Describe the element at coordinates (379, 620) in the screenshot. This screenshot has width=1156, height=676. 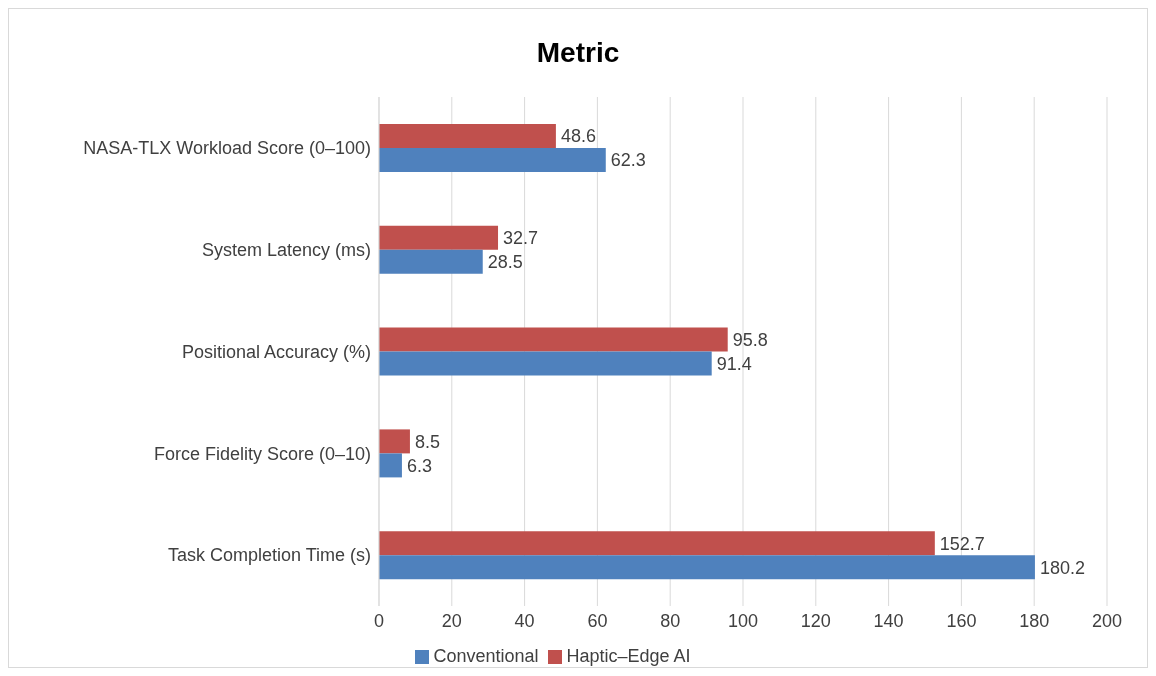
I see `x-tick-label: 0` at that location.